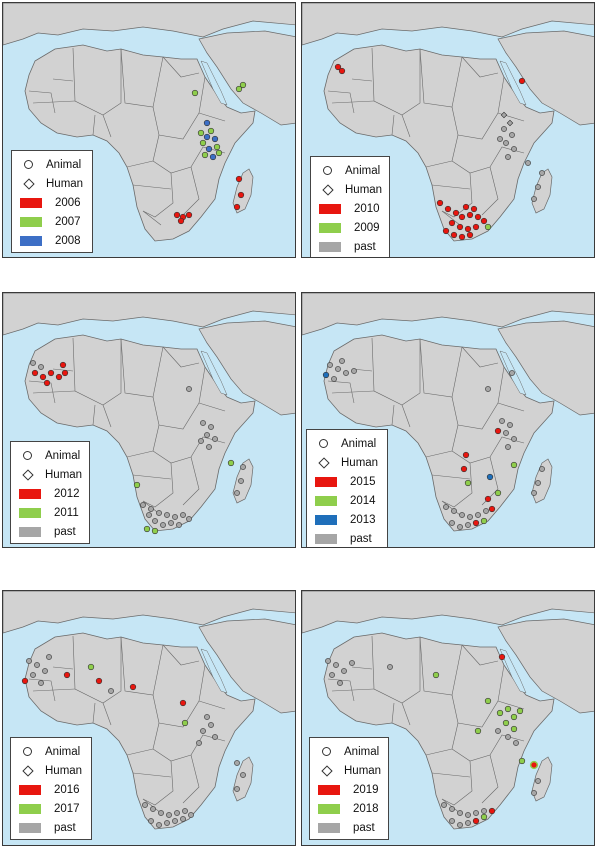 The height and width of the screenshot is (850, 597). I want to click on map-panel-2: Animal Human 2010 2009 past, so click(448, 130).